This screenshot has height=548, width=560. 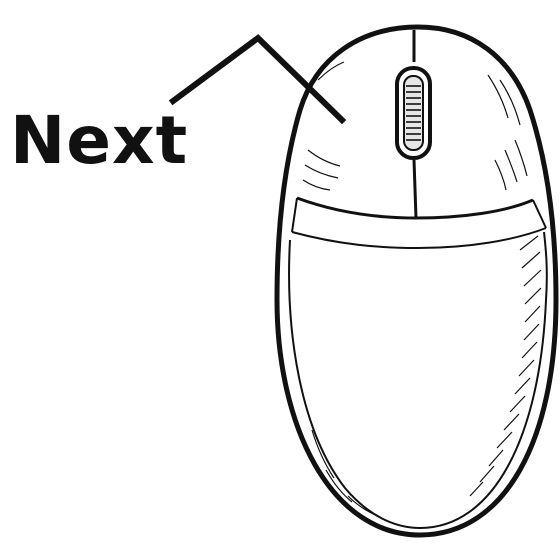 I want to click on right-button-seam, so click(x=474, y=209).